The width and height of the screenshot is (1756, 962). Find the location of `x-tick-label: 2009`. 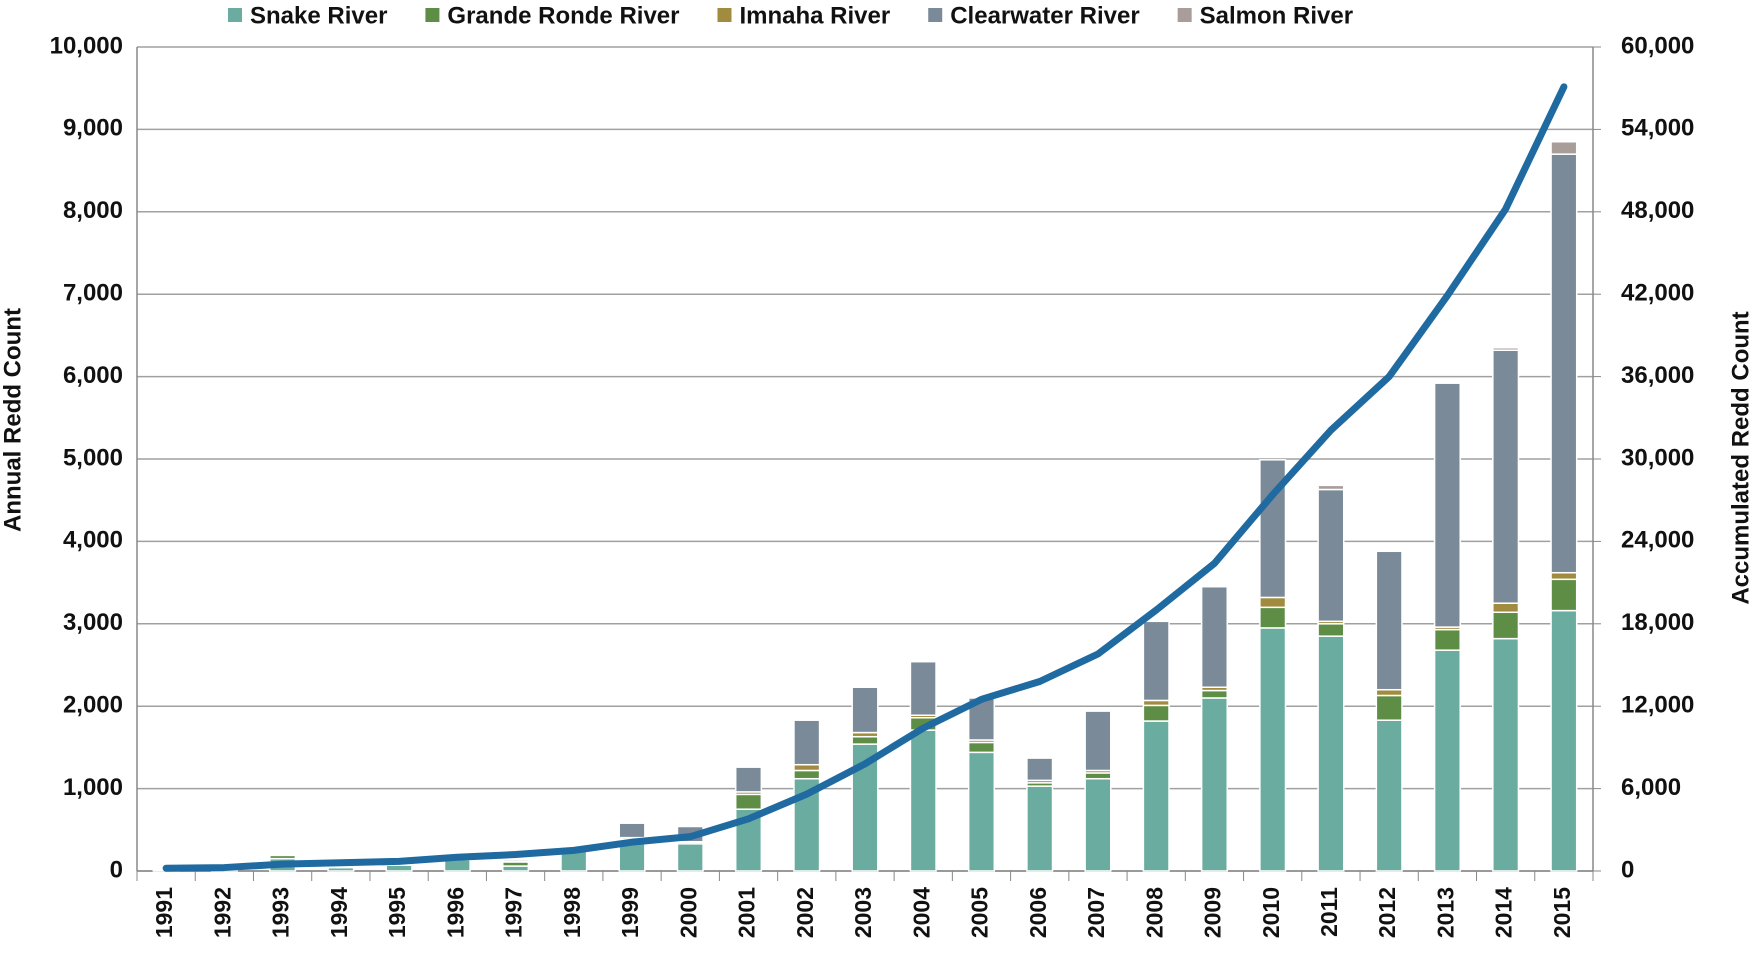

x-tick-label: 2009 is located at coordinates (1213, 912).